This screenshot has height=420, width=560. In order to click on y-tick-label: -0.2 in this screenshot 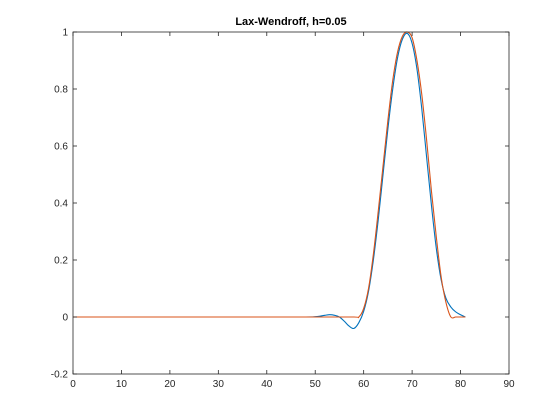, I will do `click(60, 375)`.